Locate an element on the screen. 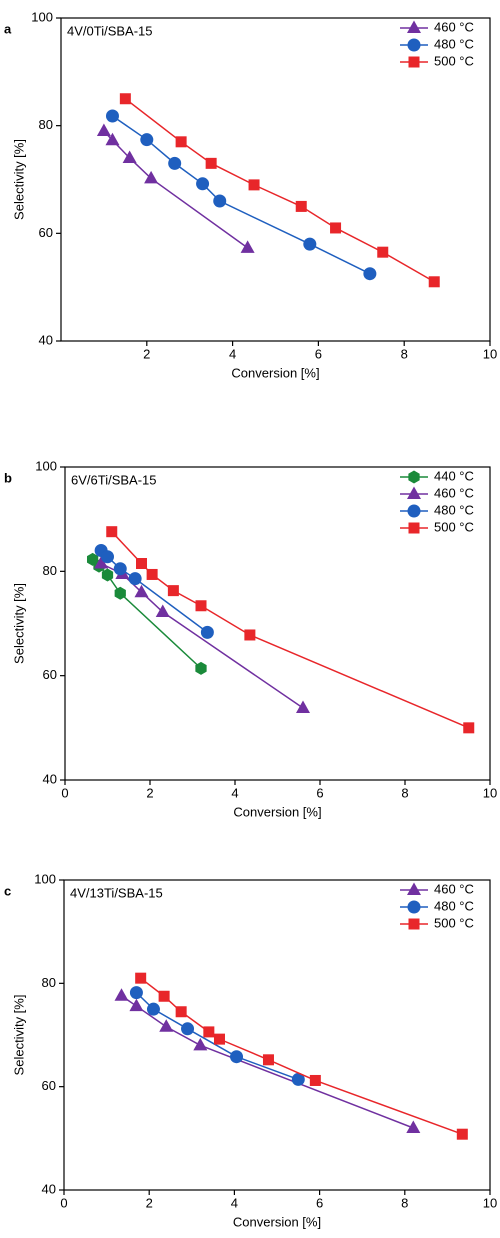  panel-label: a is located at coordinates (8, 28).